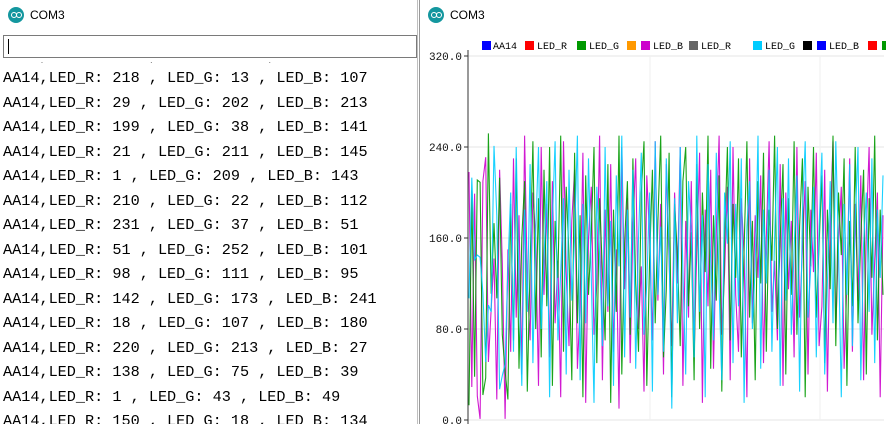  Describe the element at coordinates (172, 396) in the screenshot. I see `serial-line: AA14,LED_R: 1 , LED_G: 43 , LED_B: 49` at that location.